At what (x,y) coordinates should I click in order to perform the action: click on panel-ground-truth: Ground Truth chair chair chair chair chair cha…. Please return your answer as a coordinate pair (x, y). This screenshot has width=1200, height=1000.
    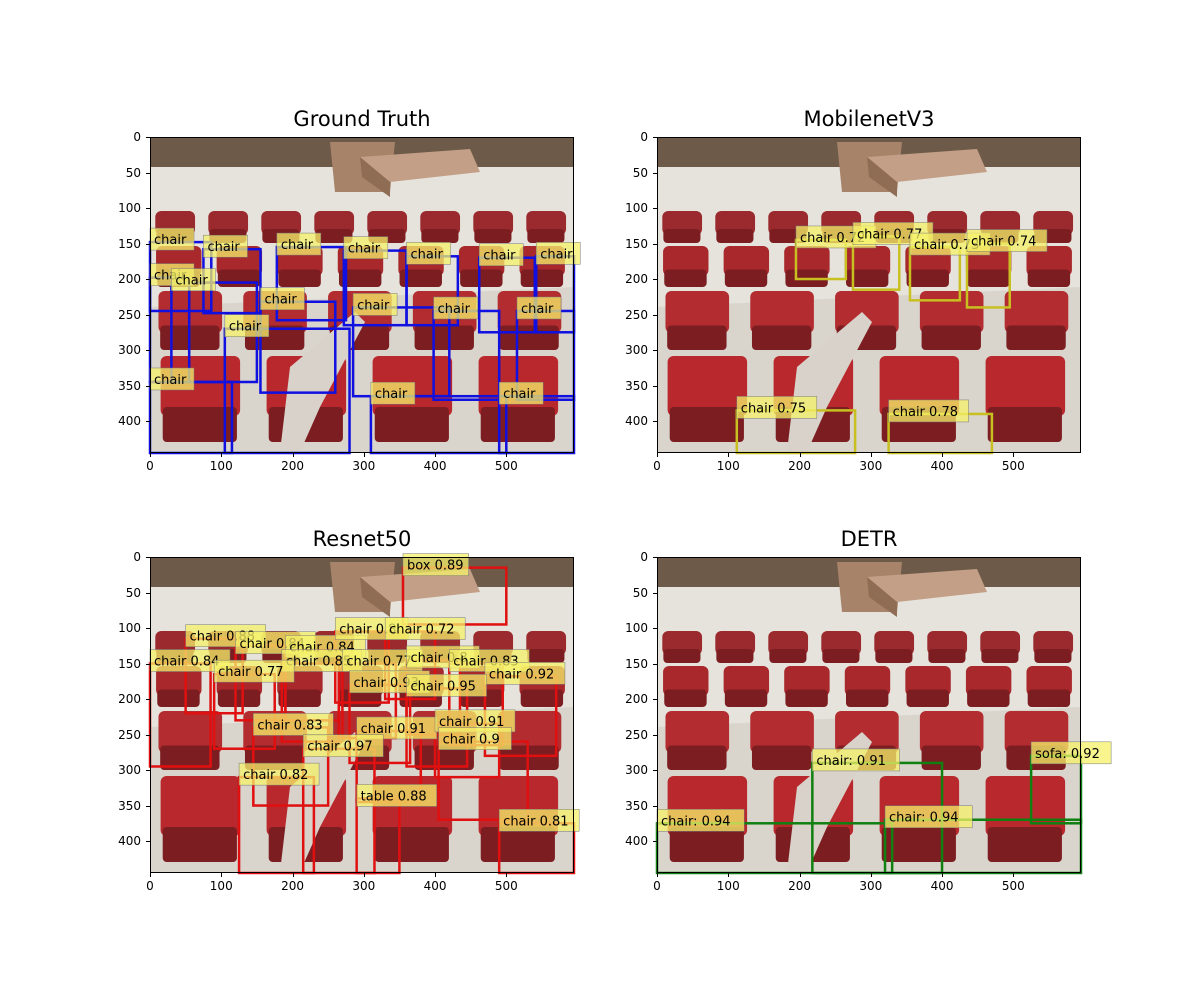
    Looking at the image, I should click on (349, 289).